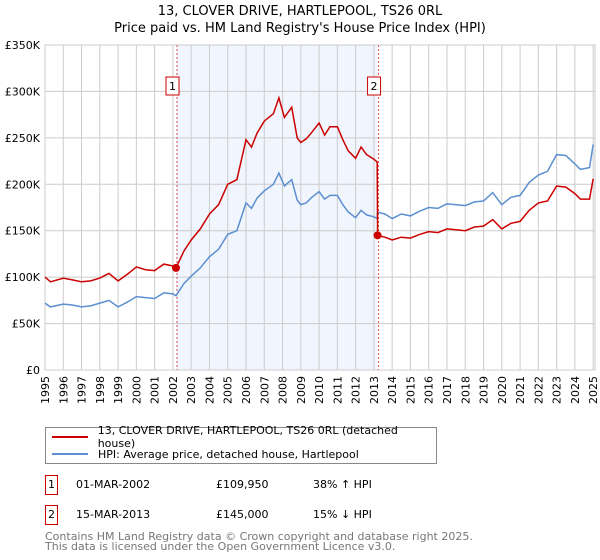 This screenshot has width=600, height=560. I want to click on y-tick-label: £300K, so click(23, 91).